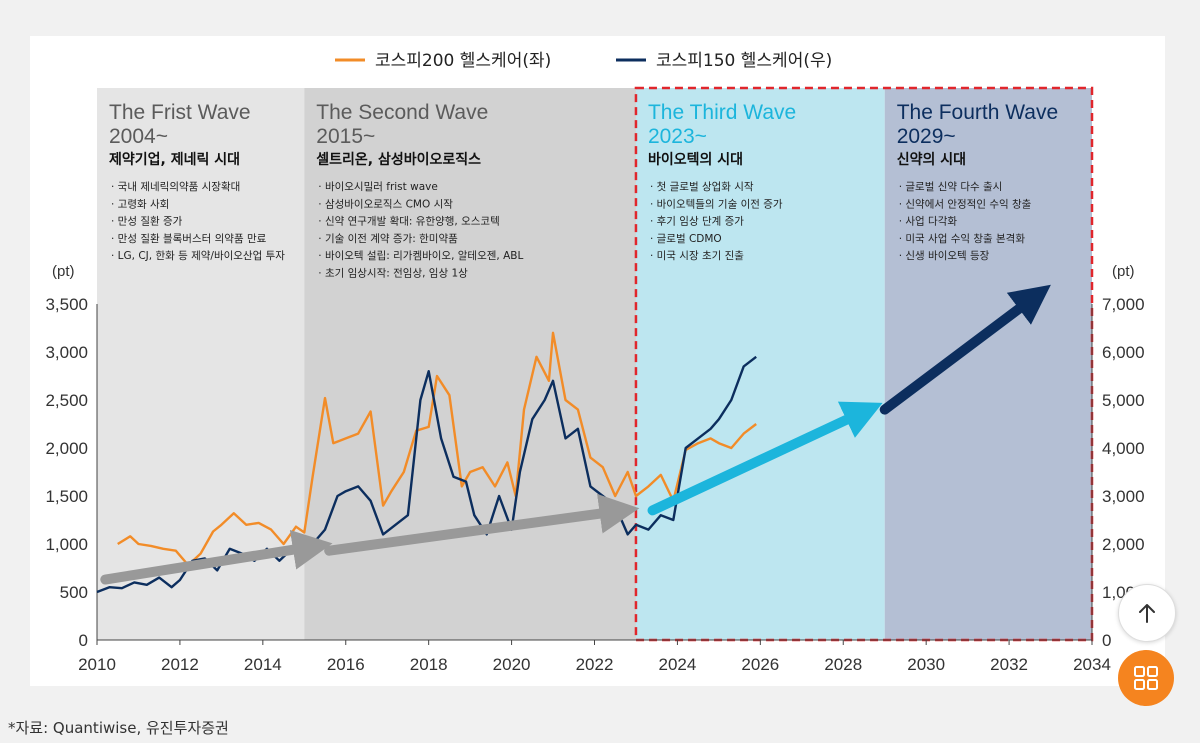  What do you see at coordinates (180, 664) in the screenshot?
I see `x-tick-label: 2012` at bounding box center [180, 664].